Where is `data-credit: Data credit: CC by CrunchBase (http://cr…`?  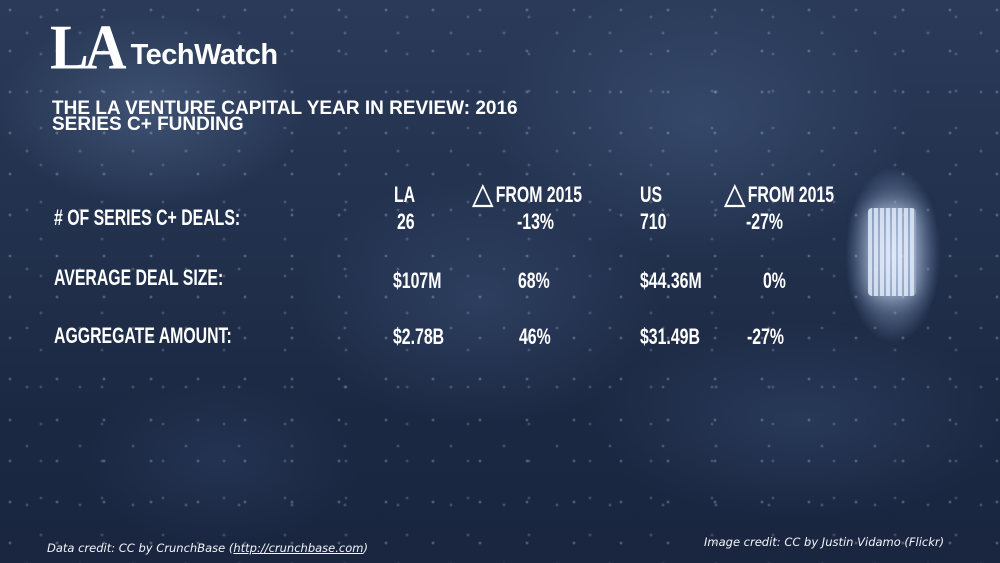
data-credit: Data credit: CC by CrunchBase (http://cr… is located at coordinates (207, 548).